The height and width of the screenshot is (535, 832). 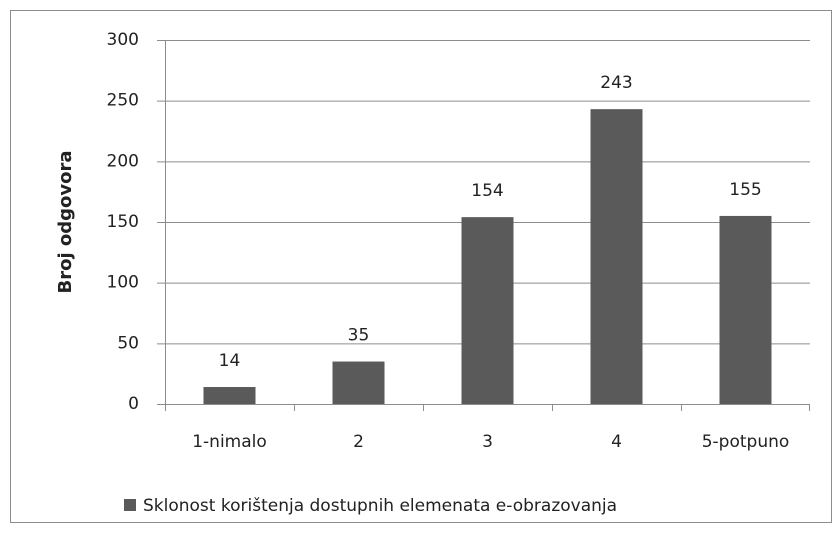 I want to click on y-tick-label: 50, so click(x=128, y=343).